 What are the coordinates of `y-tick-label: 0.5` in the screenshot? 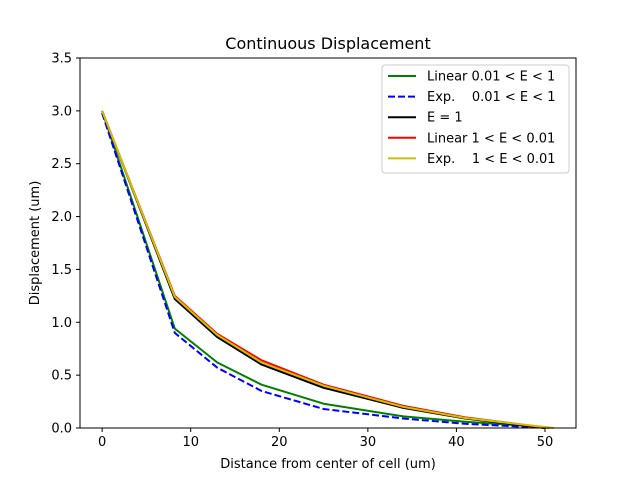 It's located at (61, 376).